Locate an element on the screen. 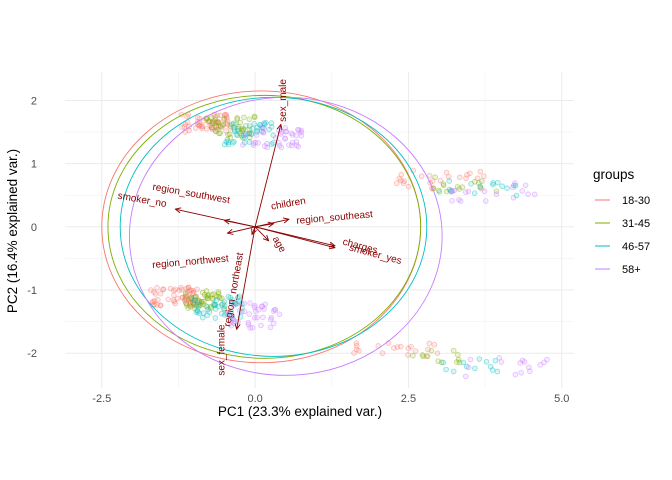 The height and width of the screenshot is (480, 672). loading-label-children: children is located at coordinates (288, 204).